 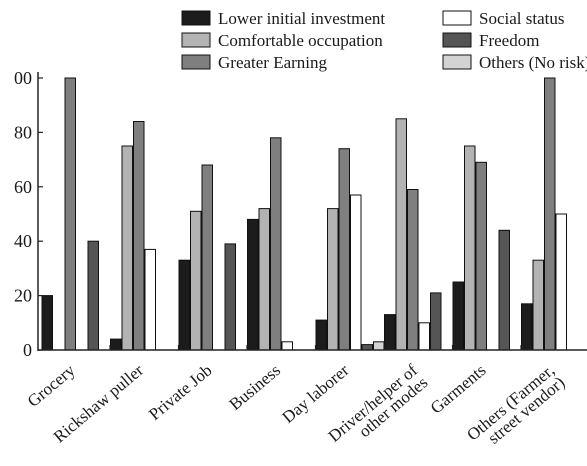 I want to click on y-tick-label: 60, so click(x=23, y=187).